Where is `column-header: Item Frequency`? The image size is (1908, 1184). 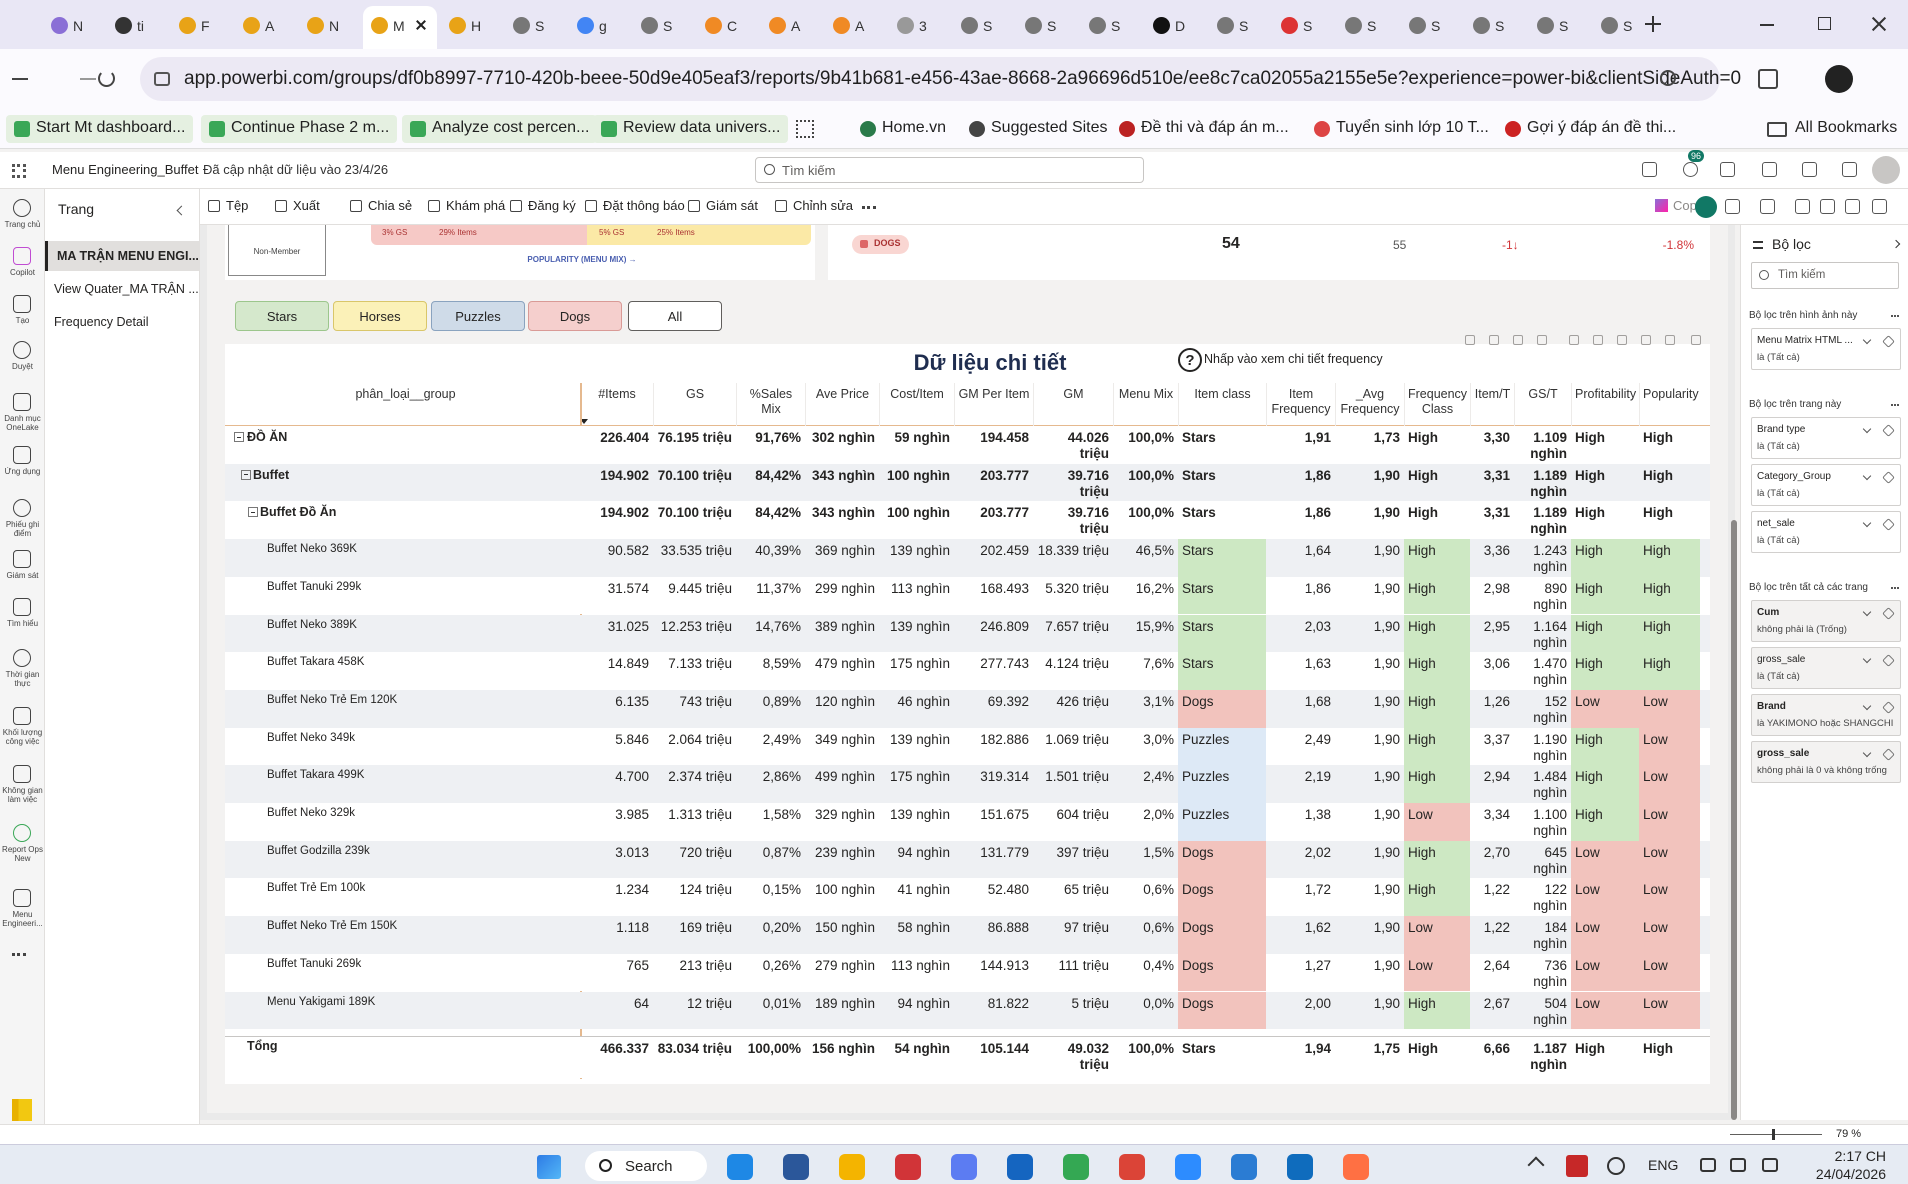
column-header: Item Frequency is located at coordinates (1300, 404).